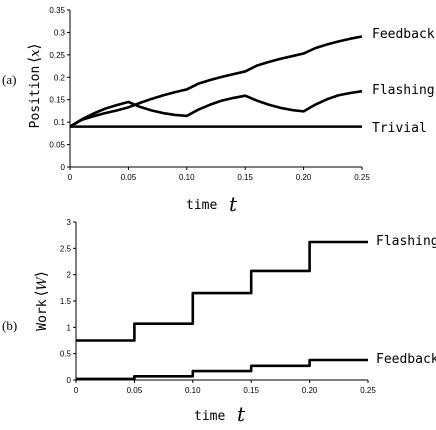  Describe the element at coordinates (69, 275) in the screenshot. I see `ytick-label-b-4: 2` at that location.